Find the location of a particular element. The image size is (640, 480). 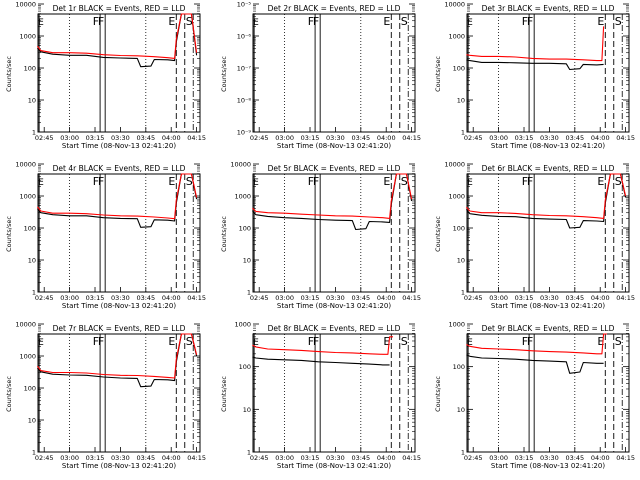

chart-title: Det 8r BLACK = Events, RED = LLD is located at coordinates (334, 328).